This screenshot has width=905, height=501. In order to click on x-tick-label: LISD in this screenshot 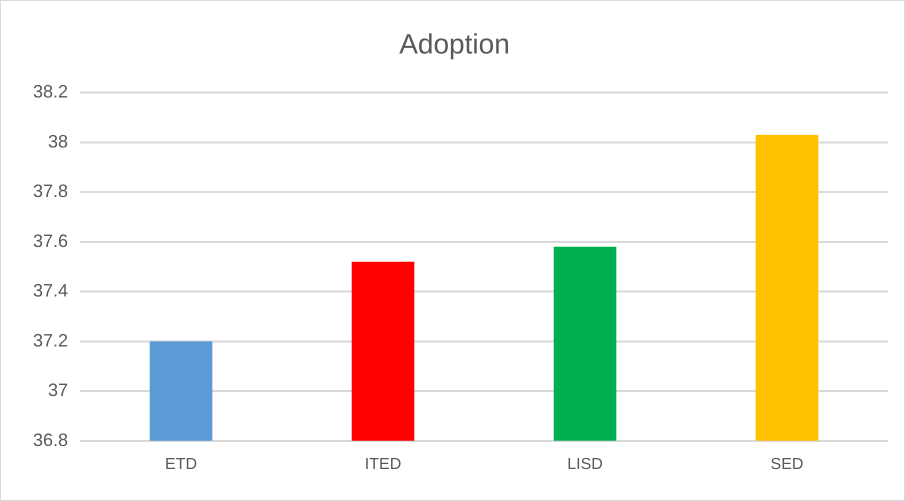, I will do `click(585, 464)`.